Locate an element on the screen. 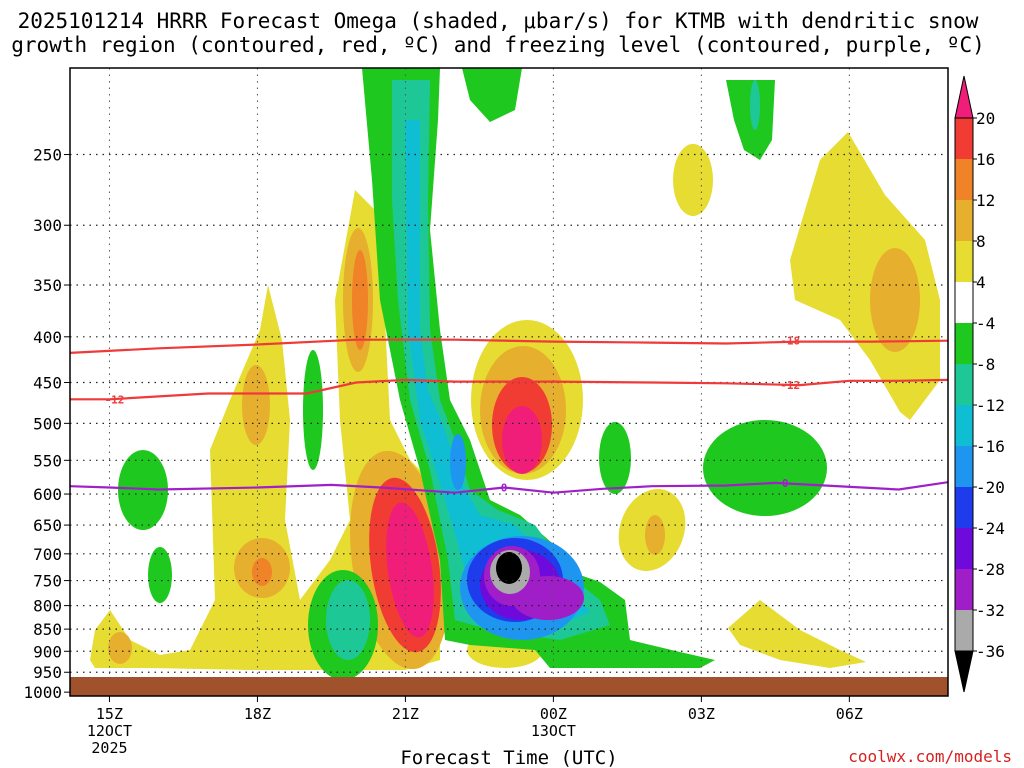  contour-label-3: 0 is located at coordinates (504, 488).